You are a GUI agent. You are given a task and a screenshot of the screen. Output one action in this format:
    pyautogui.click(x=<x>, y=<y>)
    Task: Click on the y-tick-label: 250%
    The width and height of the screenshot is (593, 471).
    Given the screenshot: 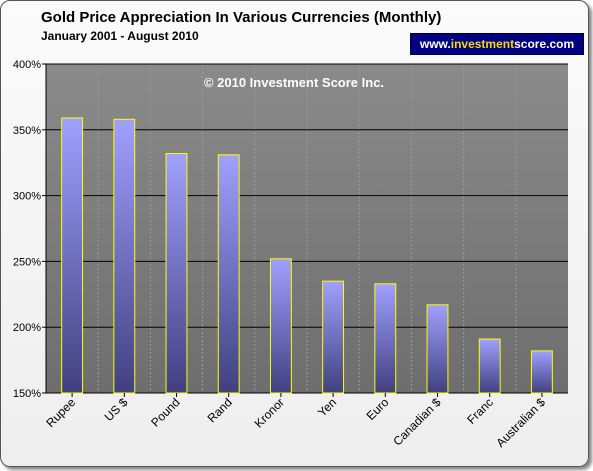 What is the action you would take?
    pyautogui.click(x=27, y=262)
    